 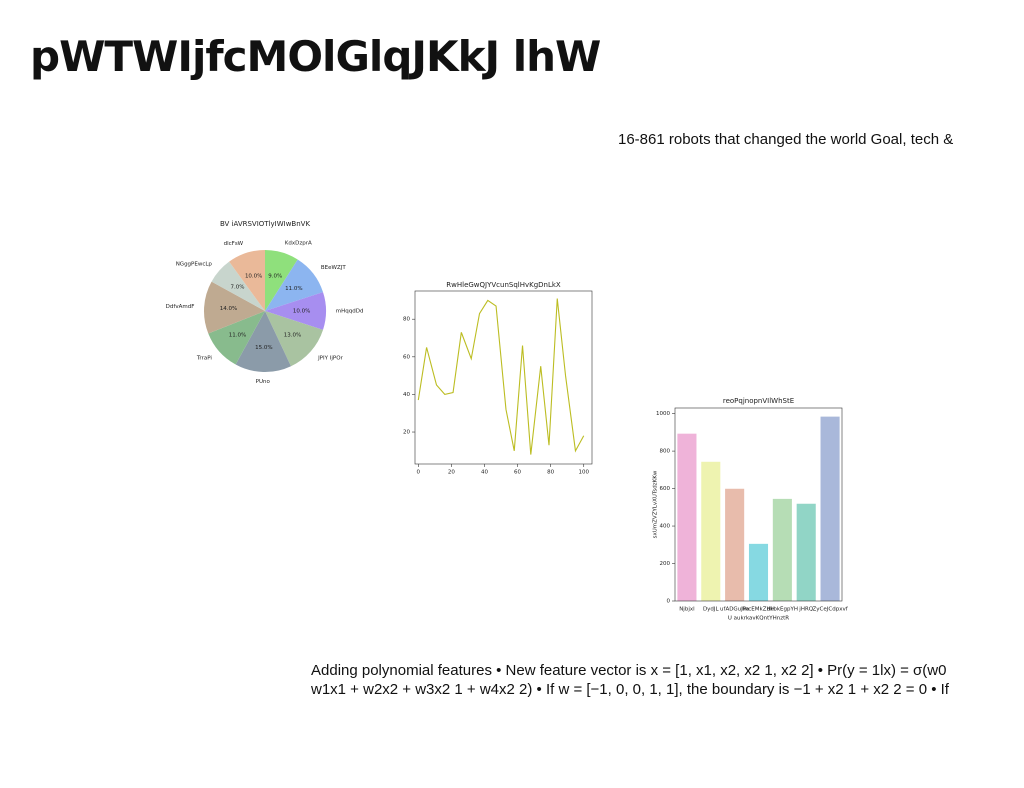 What do you see at coordinates (665, 564) in the screenshot?
I see `y-tick-label: 200` at bounding box center [665, 564].